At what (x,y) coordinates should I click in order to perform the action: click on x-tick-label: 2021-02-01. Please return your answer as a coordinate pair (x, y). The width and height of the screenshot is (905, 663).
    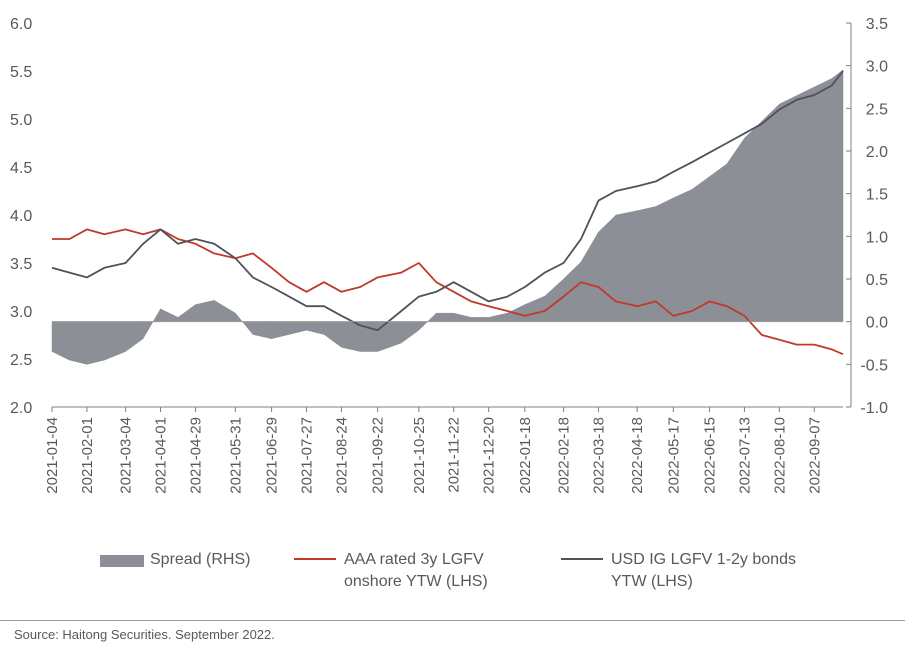
    Looking at the image, I should click on (87, 455).